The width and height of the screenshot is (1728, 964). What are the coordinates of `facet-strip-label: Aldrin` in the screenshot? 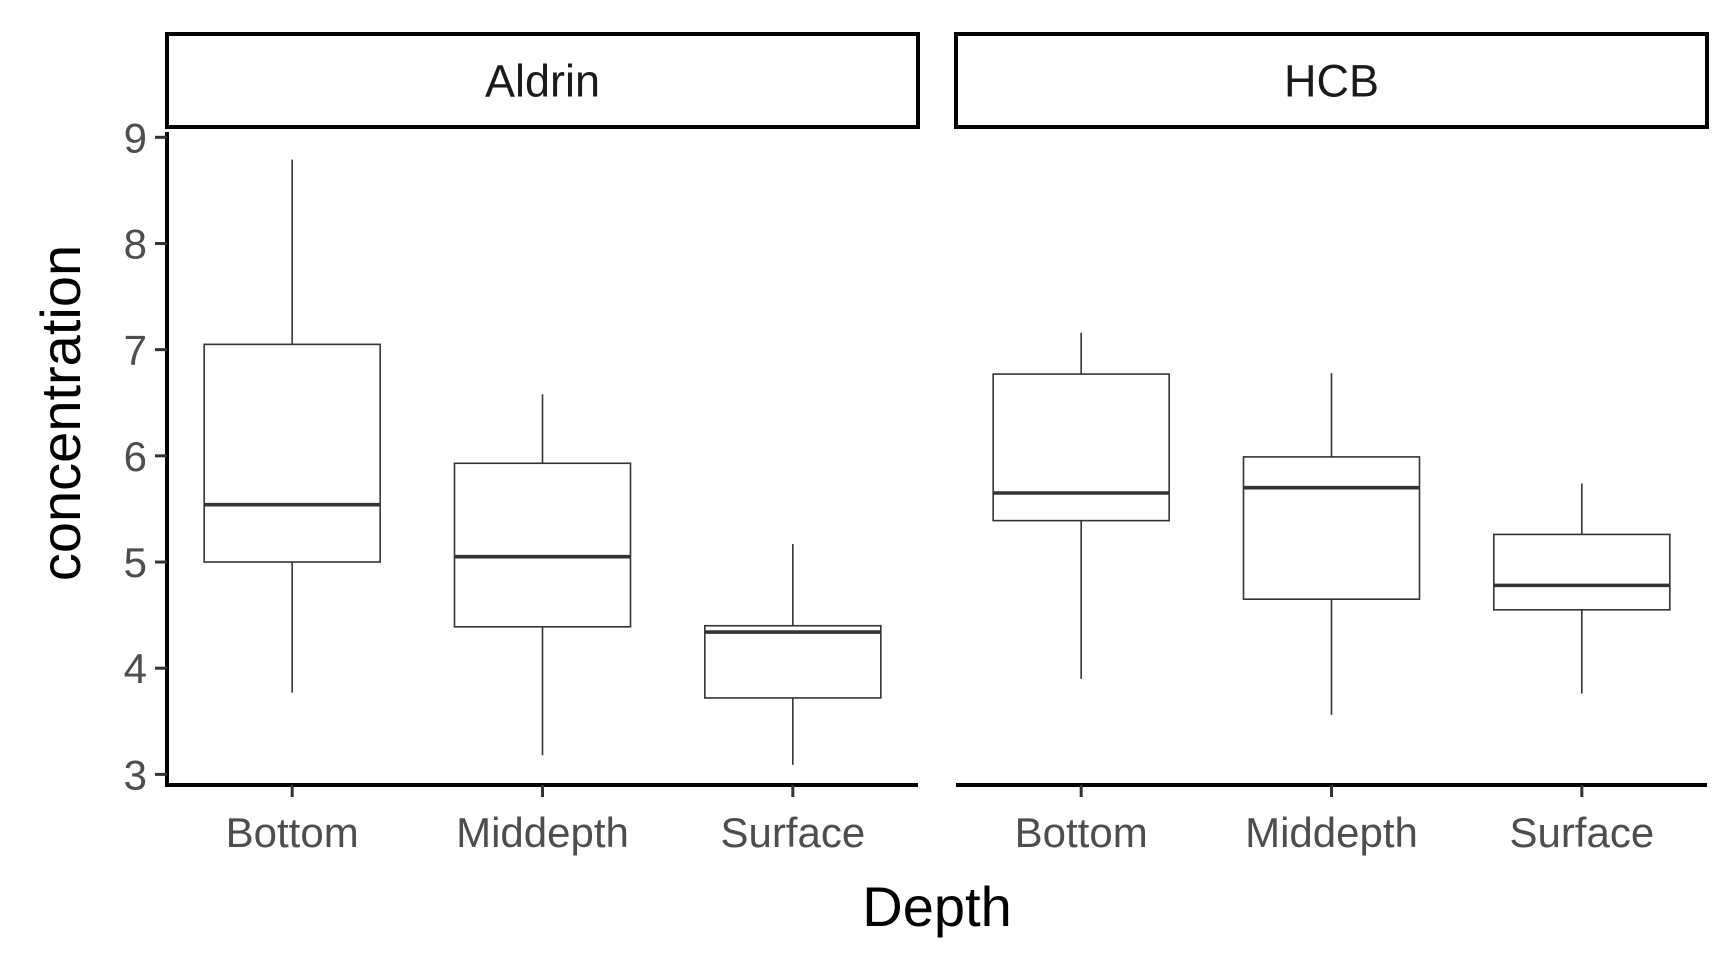 It's located at (542, 81).